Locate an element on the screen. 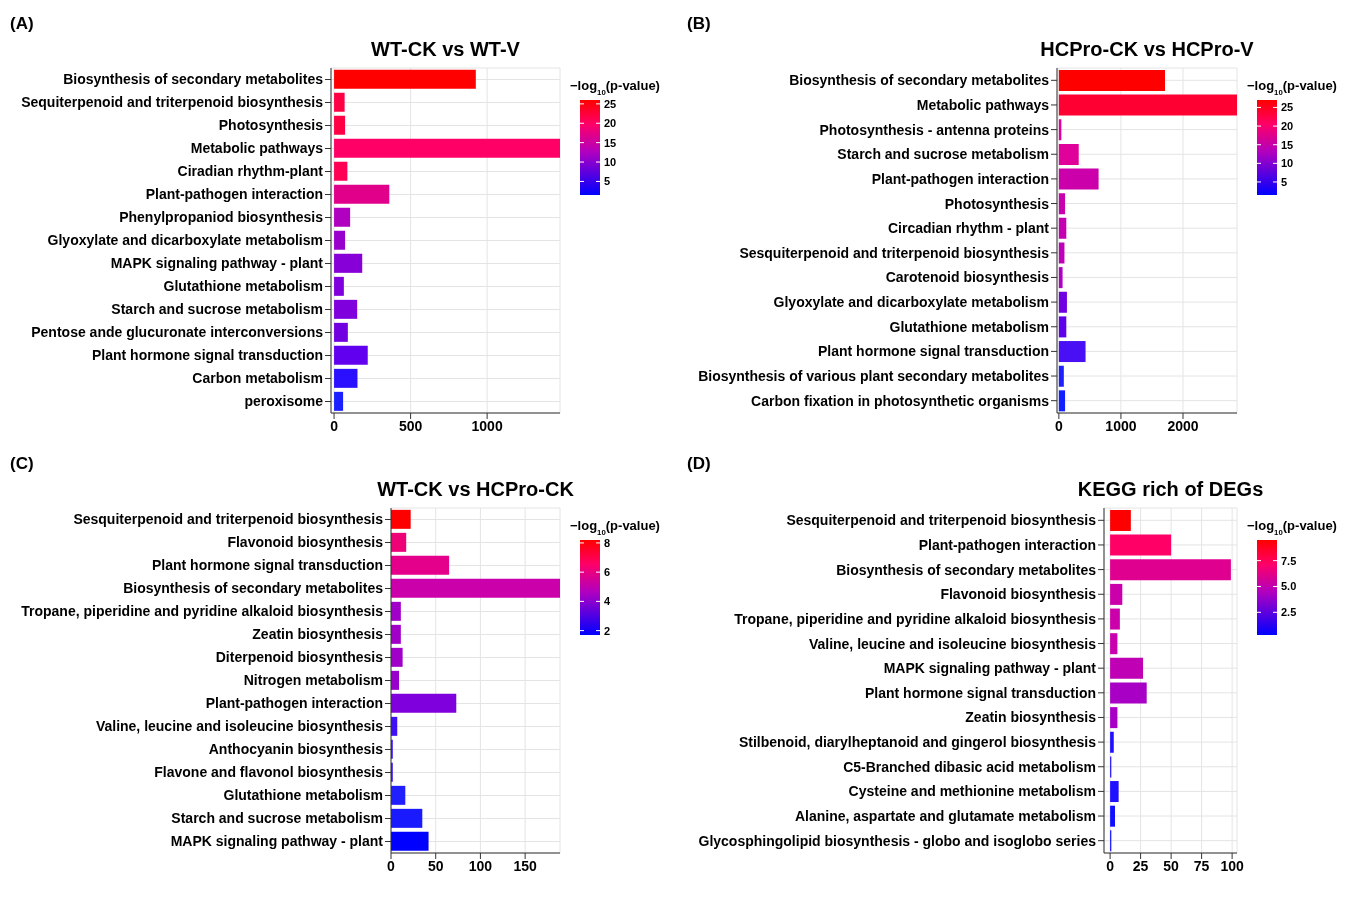  y-tick-label: Flavone and flavonol biosynthesis is located at coordinates (269, 772).